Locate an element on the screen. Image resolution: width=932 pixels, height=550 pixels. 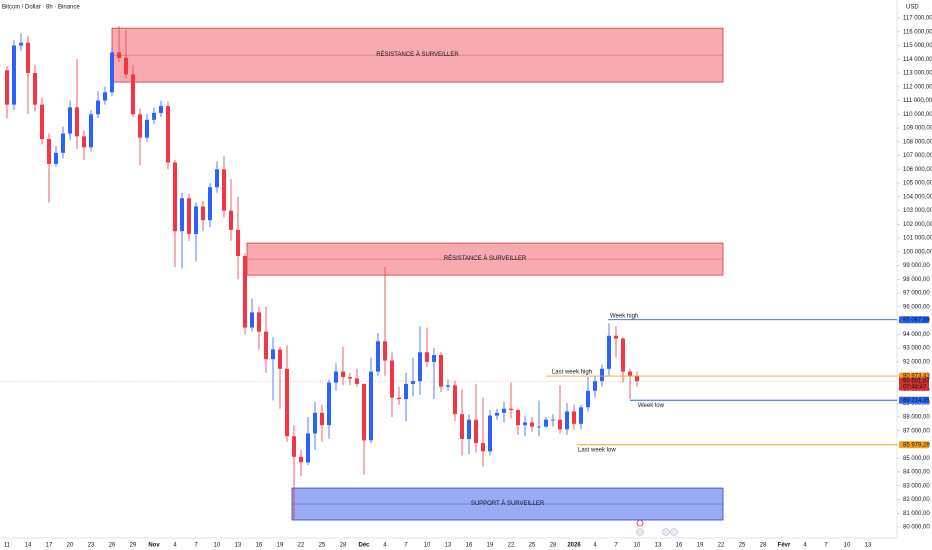
y-tick-label: 89 000,00 is located at coordinates (916, 404).